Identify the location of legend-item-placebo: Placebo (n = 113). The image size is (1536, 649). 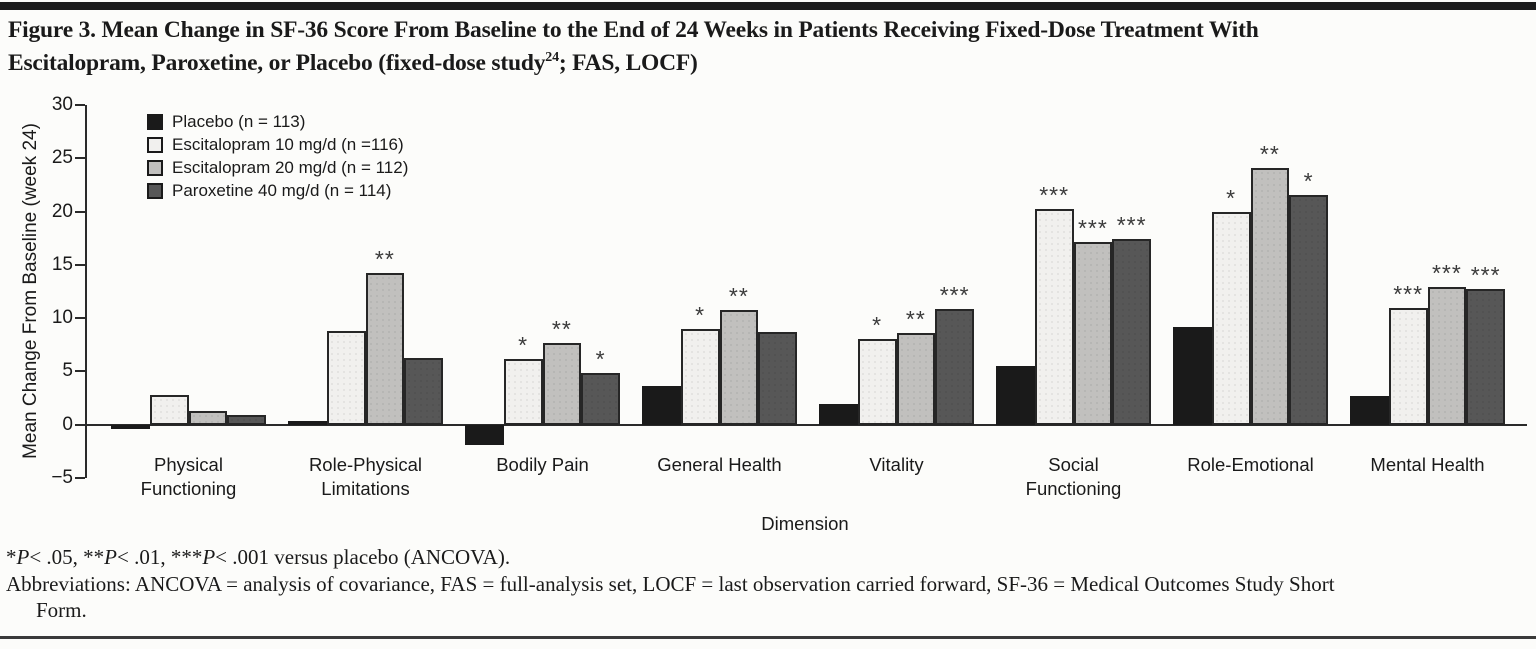
(277, 121).